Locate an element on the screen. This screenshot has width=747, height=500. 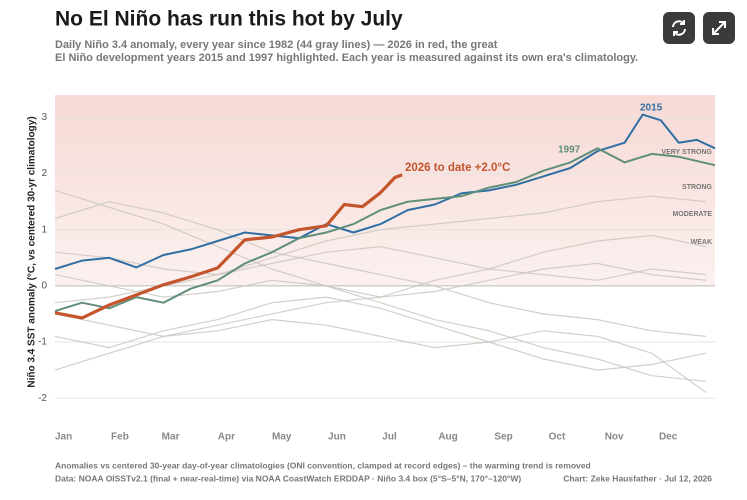
x-tick-label: Jan is located at coordinates (63, 437).